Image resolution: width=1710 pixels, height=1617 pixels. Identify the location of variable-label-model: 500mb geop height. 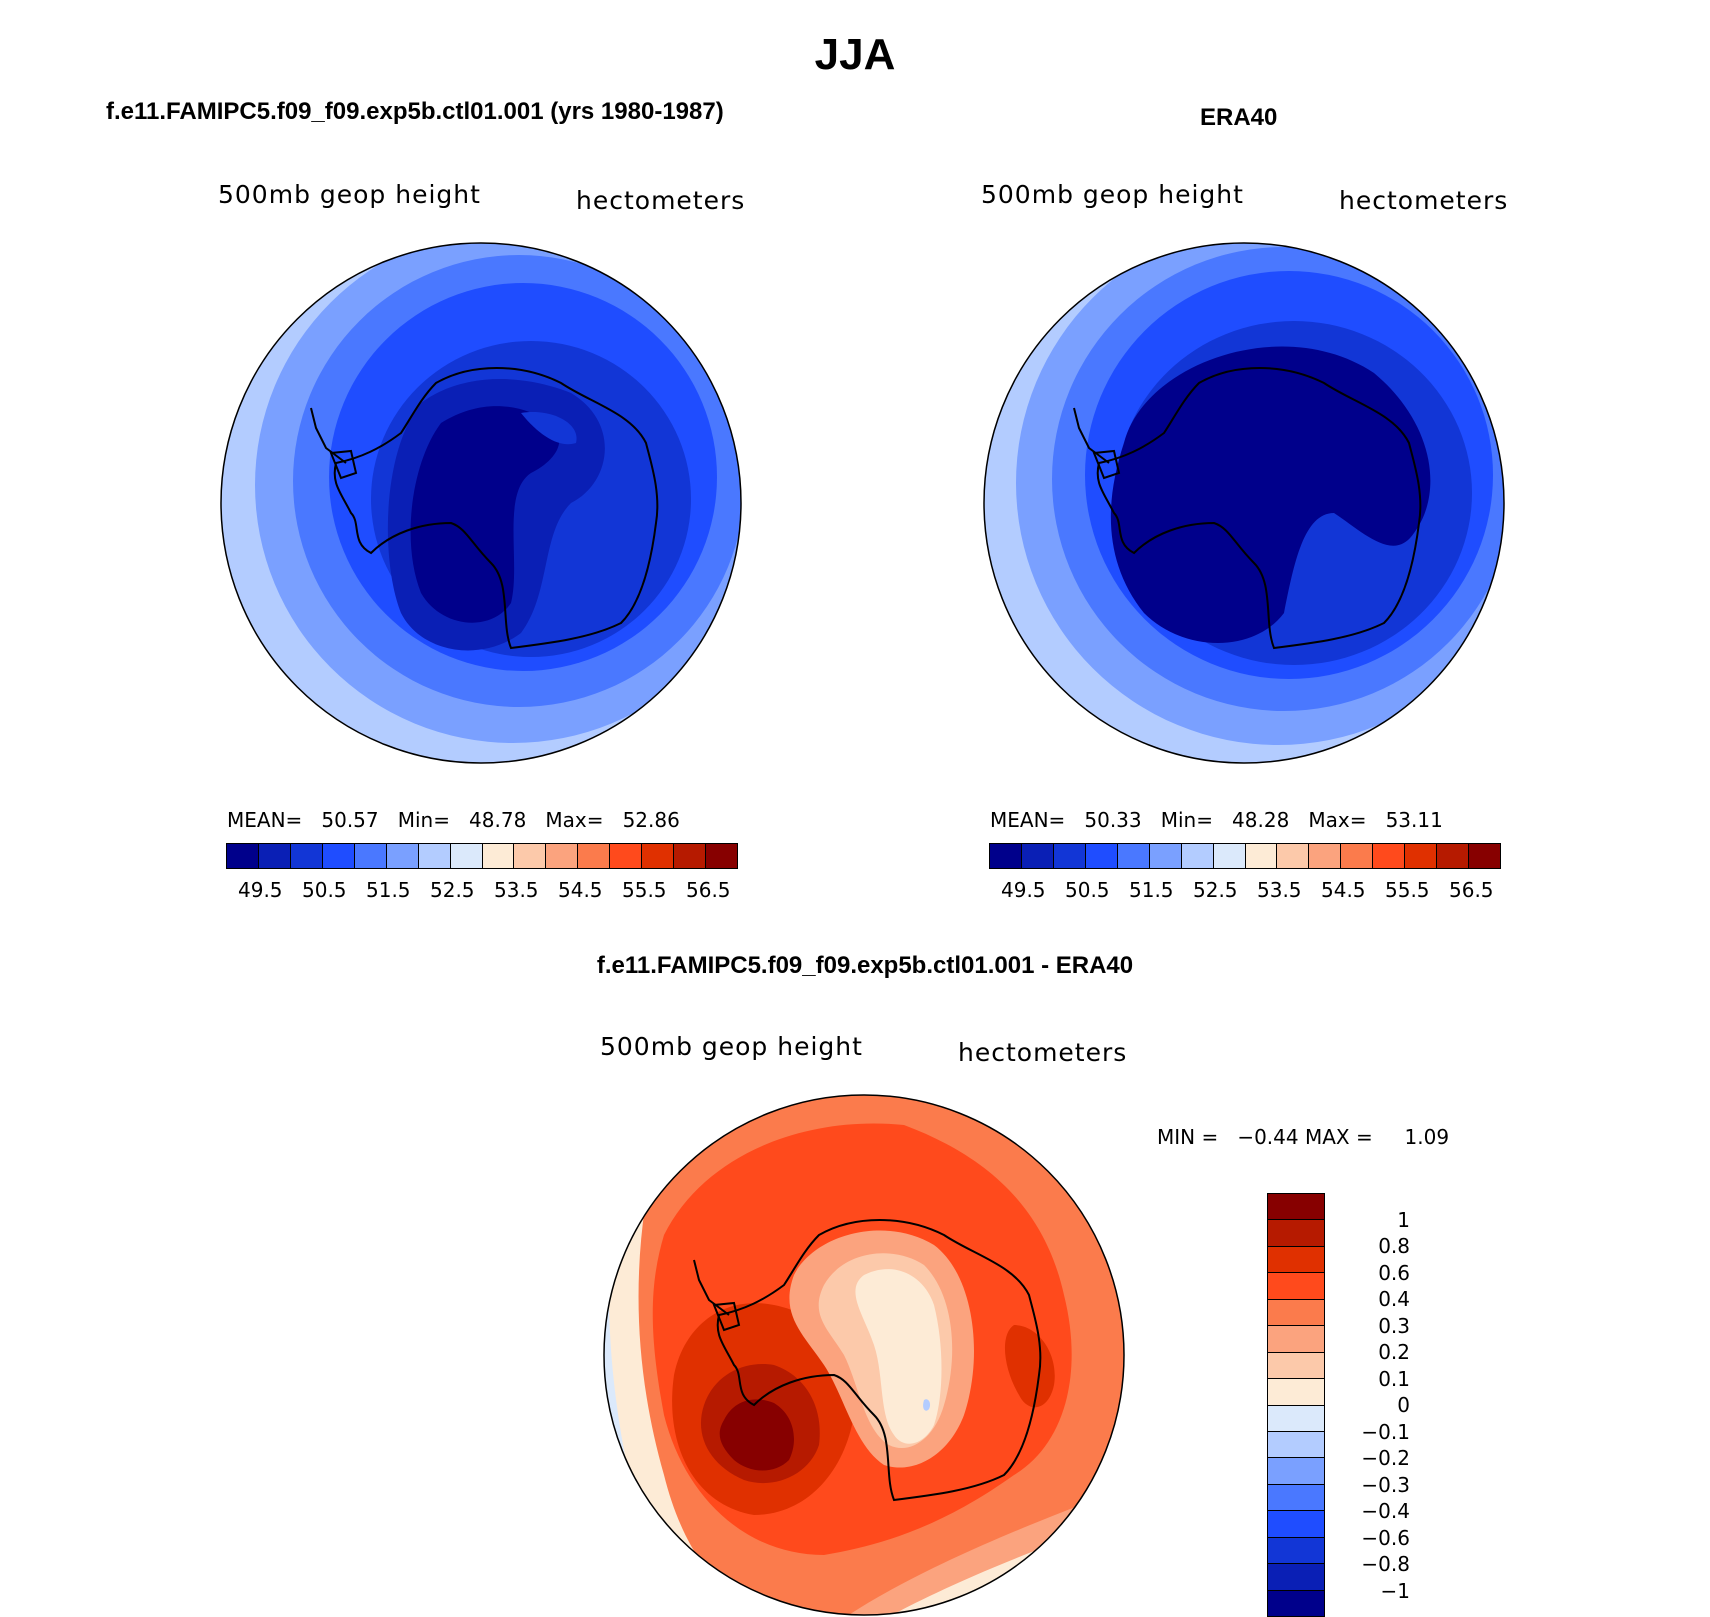
(349, 194).